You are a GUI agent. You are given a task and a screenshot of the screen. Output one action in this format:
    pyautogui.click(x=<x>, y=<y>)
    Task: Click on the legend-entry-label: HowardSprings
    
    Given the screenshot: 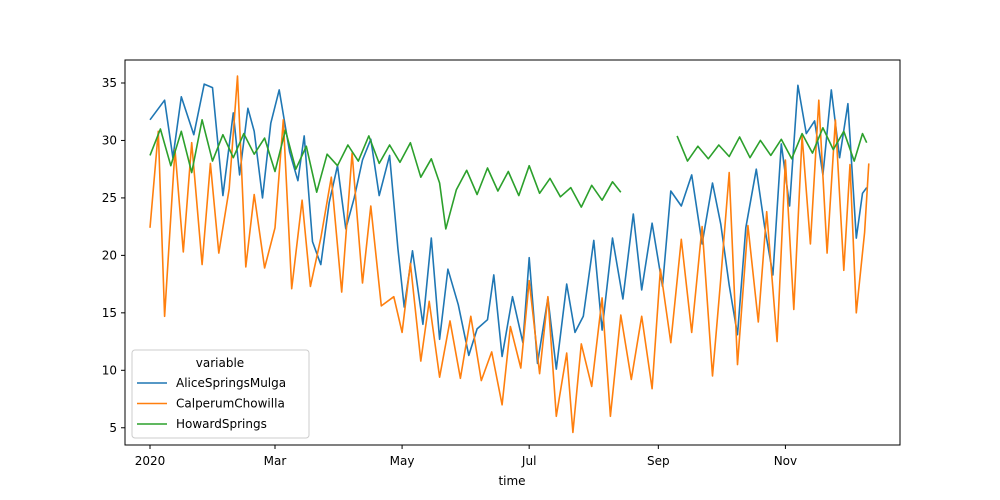 What is the action you would take?
    pyautogui.click(x=221, y=424)
    